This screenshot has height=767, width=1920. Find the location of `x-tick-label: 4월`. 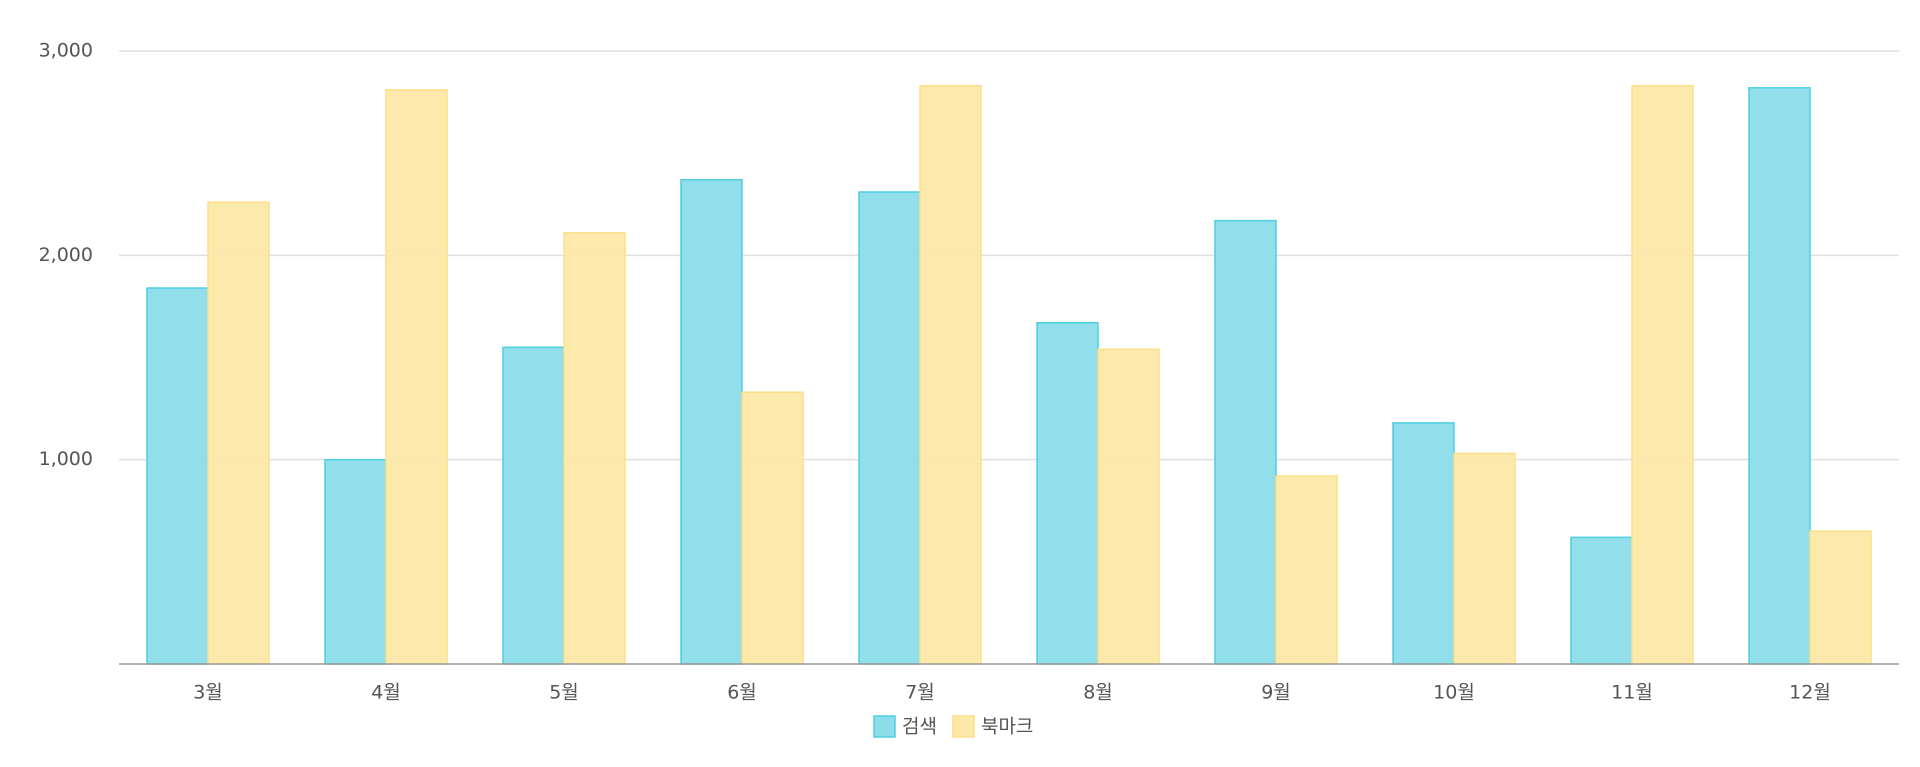

x-tick-label: 4월 is located at coordinates (386, 693).